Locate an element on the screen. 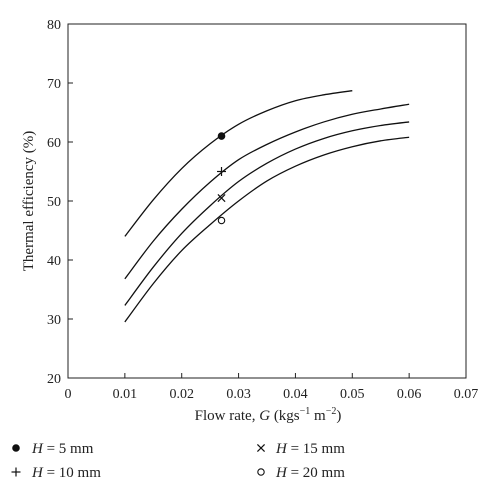  y-tick-label: 40 is located at coordinates (54, 261).